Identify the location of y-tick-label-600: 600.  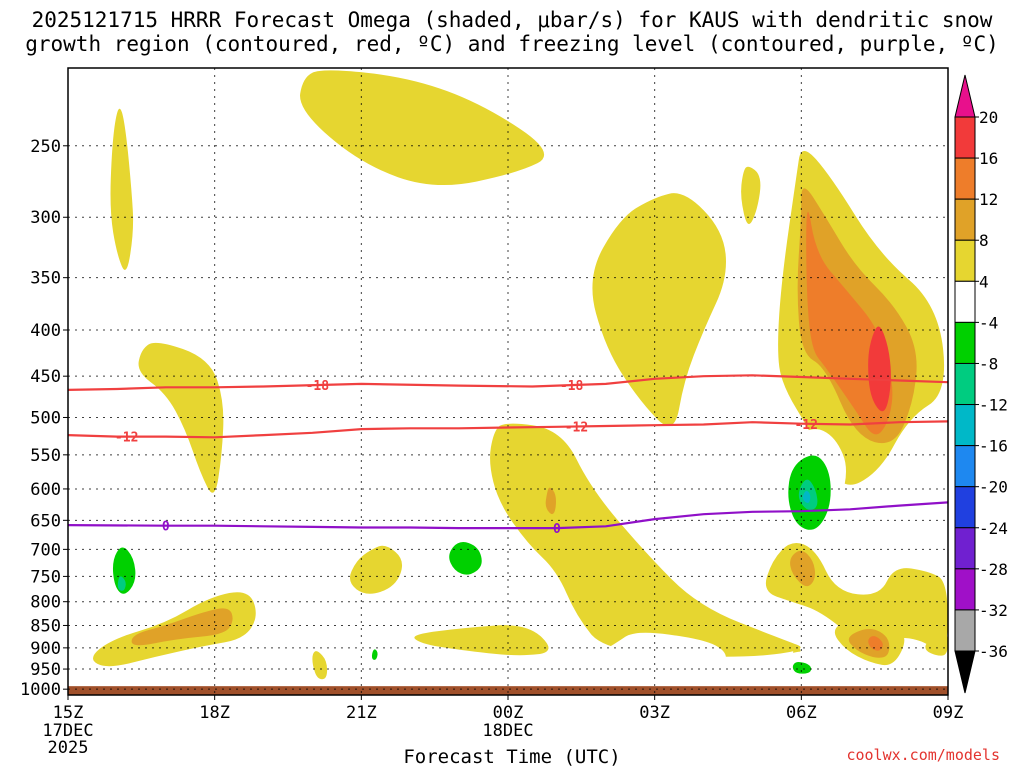
(45, 490).